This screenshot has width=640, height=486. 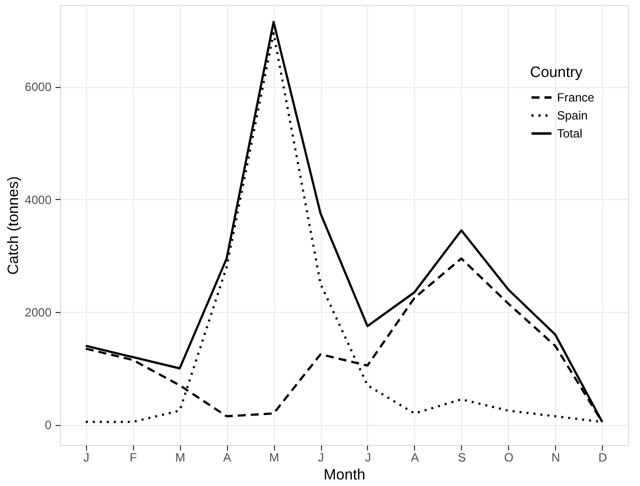 What do you see at coordinates (555, 457) in the screenshot?
I see `x-tick-label: N` at bounding box center [555, 457].